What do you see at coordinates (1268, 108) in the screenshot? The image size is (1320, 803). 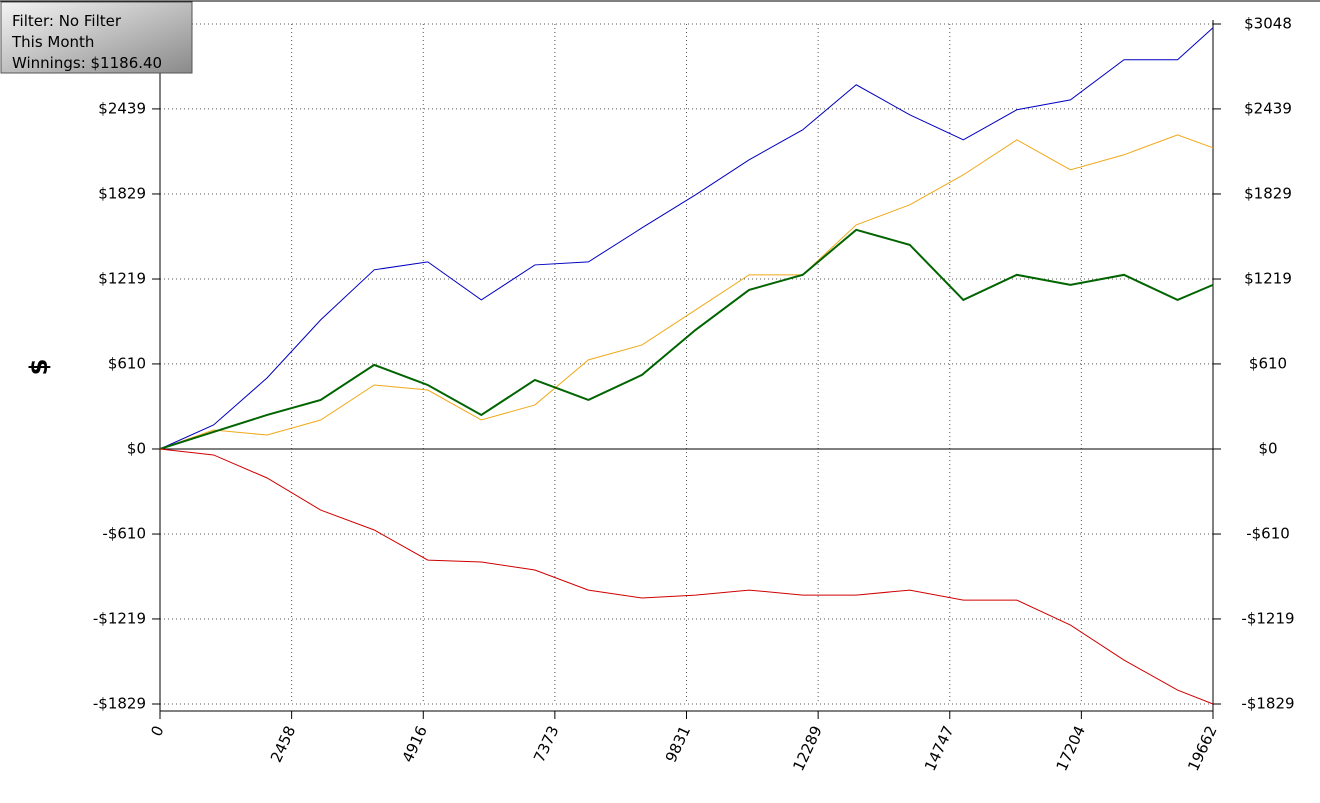 I see `y2-tick-label: $2439` at bounding box center [1268, 108].